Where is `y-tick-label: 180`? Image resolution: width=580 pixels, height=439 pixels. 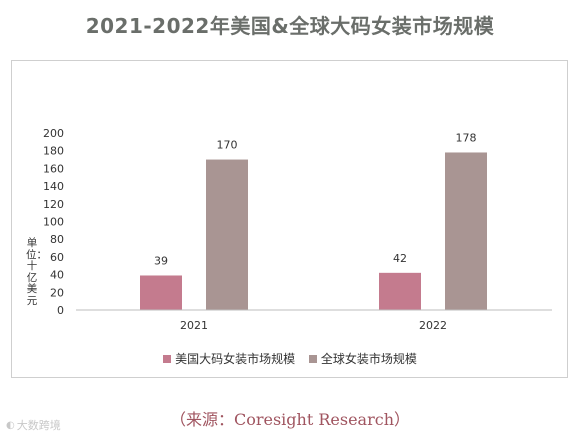
y-tick-label: 180 is located at coordinates (53, 151).